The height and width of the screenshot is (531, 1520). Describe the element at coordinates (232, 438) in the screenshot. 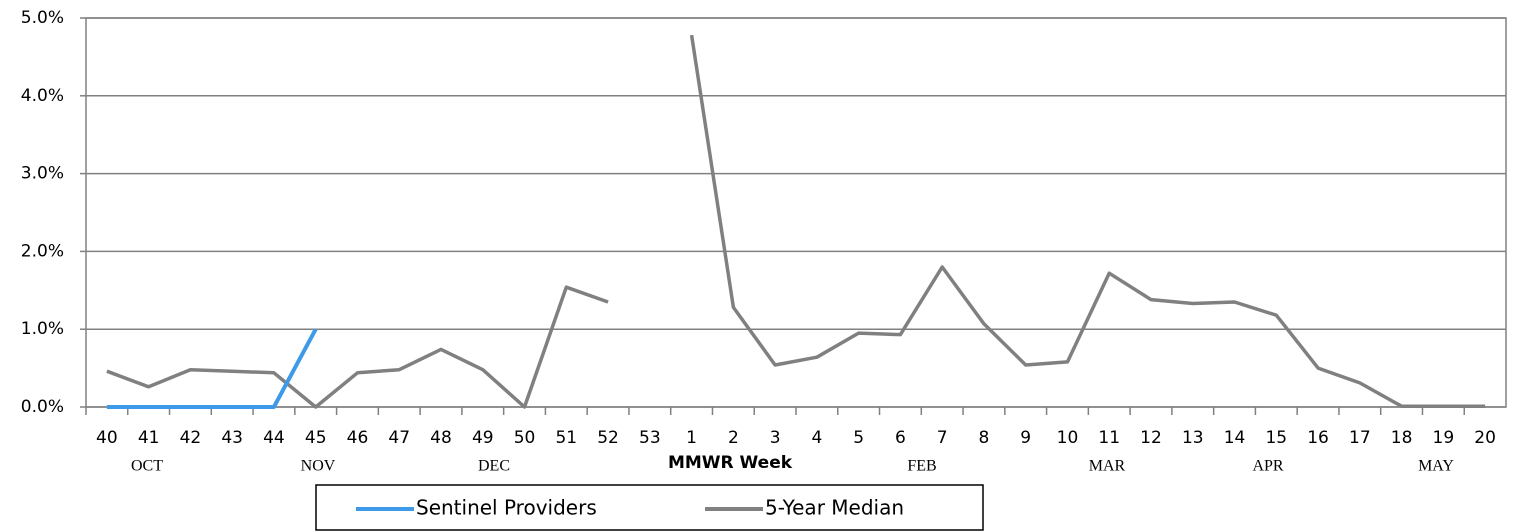

I see `x-tick-label: 43` at that location.